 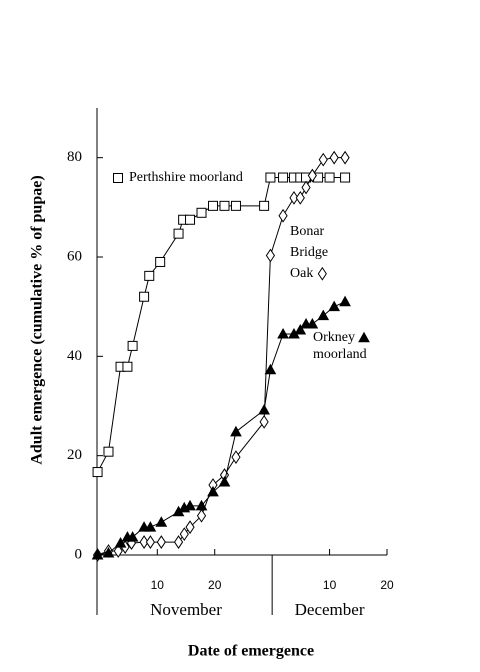 I want to click on legend-label: Bridge, so click(x=309, y=252).